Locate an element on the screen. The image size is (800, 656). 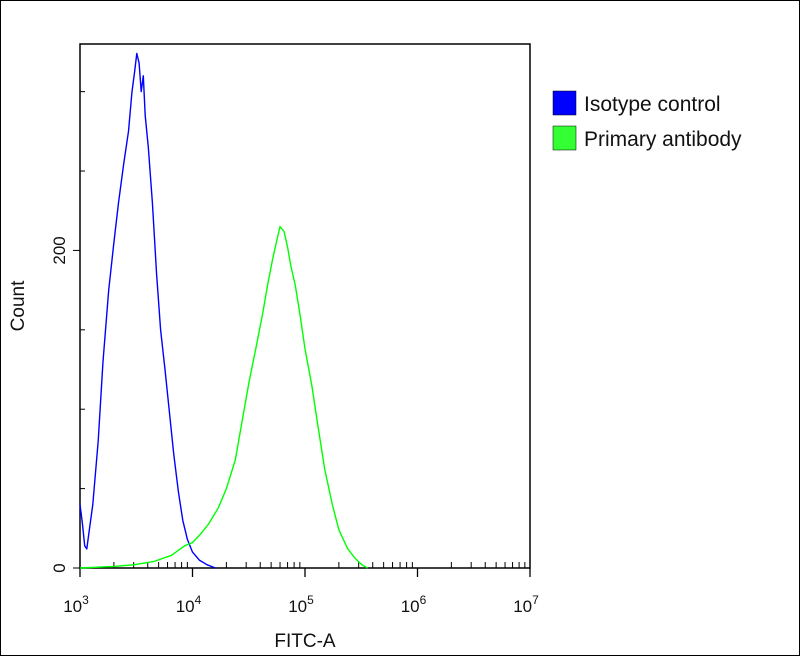
legend-label-isotype: Isotype control is located at coordinates (652, 104).